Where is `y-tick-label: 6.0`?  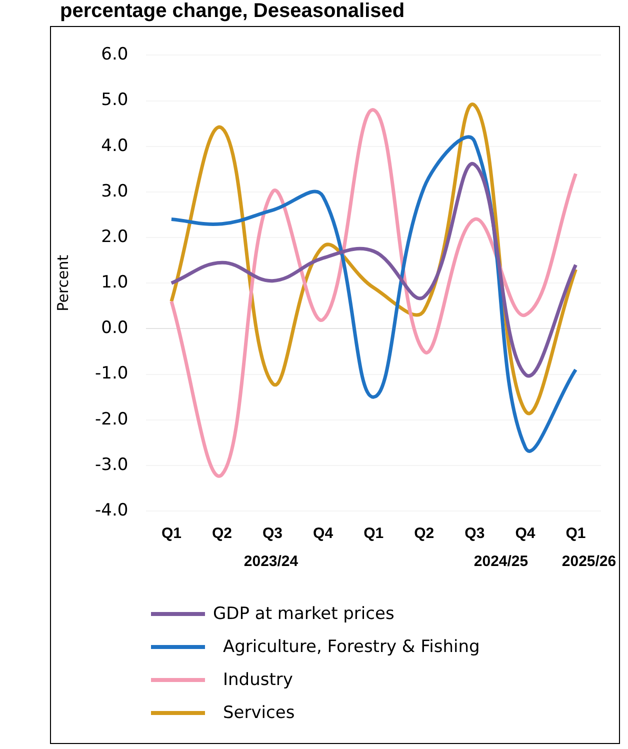
y-tick-label: 6.0 is located at coordinates (114, 54).